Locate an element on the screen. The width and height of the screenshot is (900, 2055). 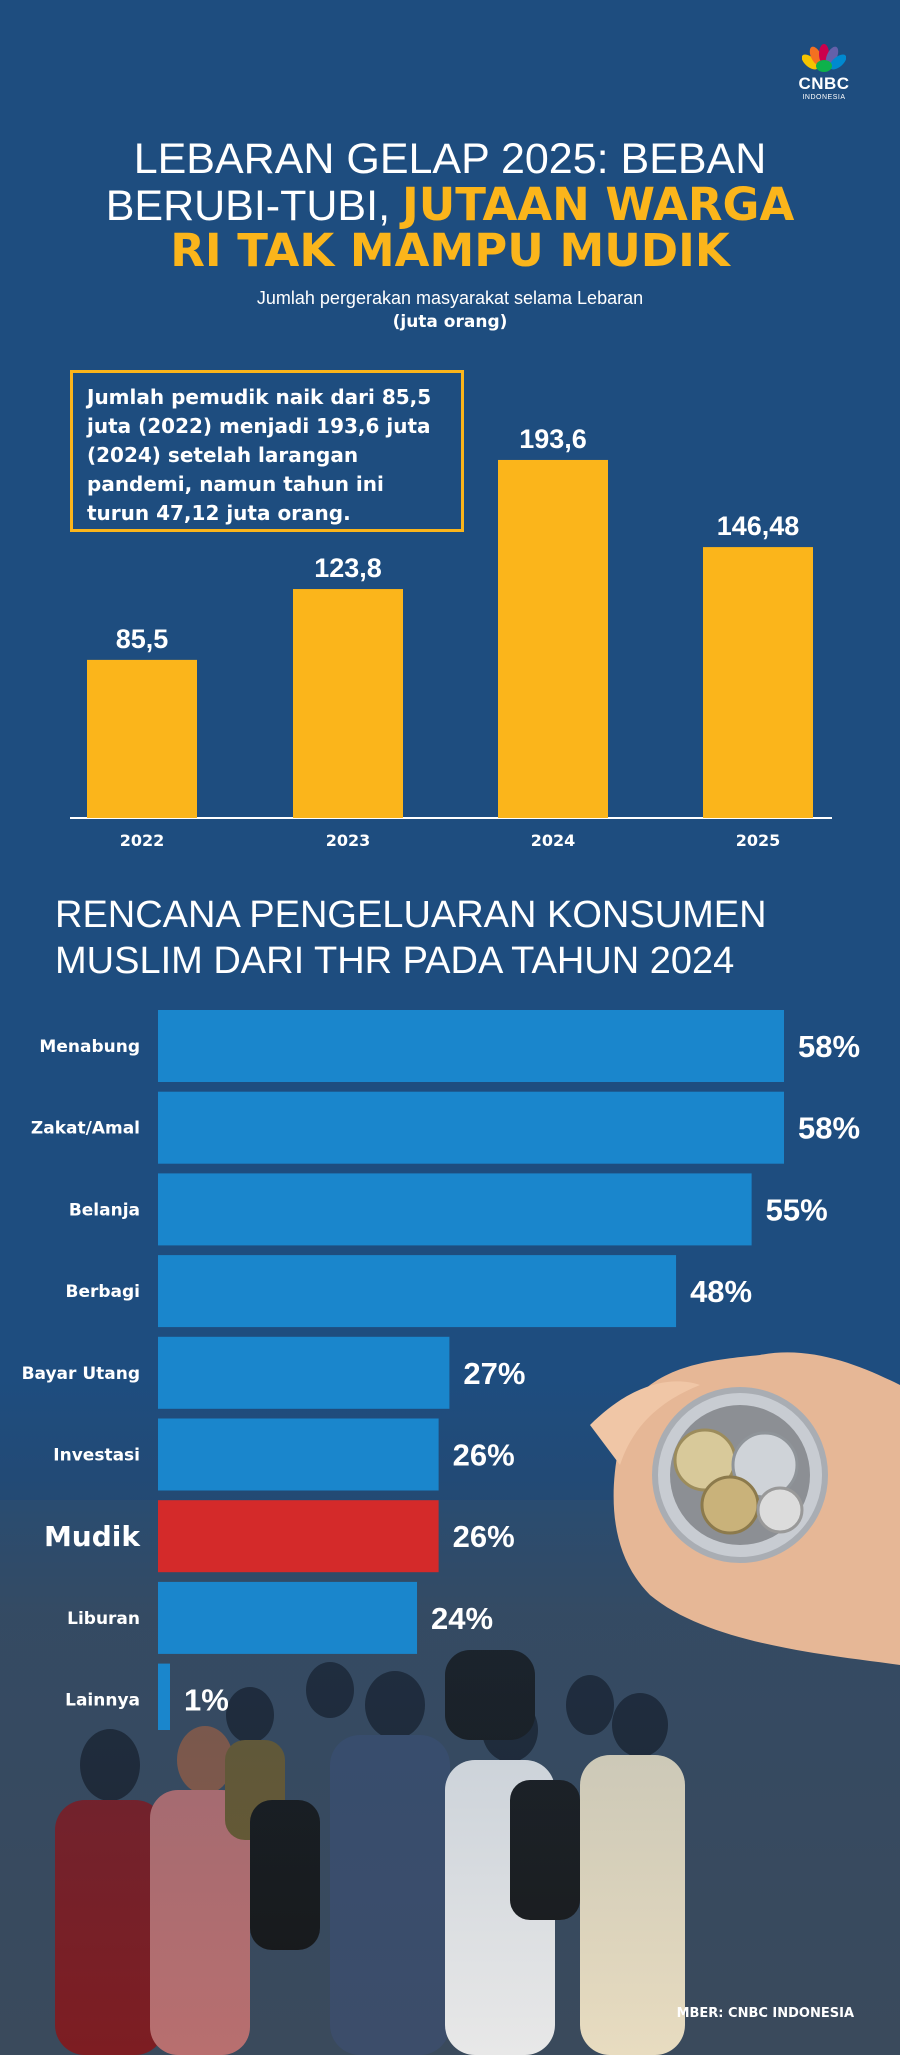
headline-line-2: BERUBI-TUBI, JUTAAN WARGA is located at coordinates (450, 205).